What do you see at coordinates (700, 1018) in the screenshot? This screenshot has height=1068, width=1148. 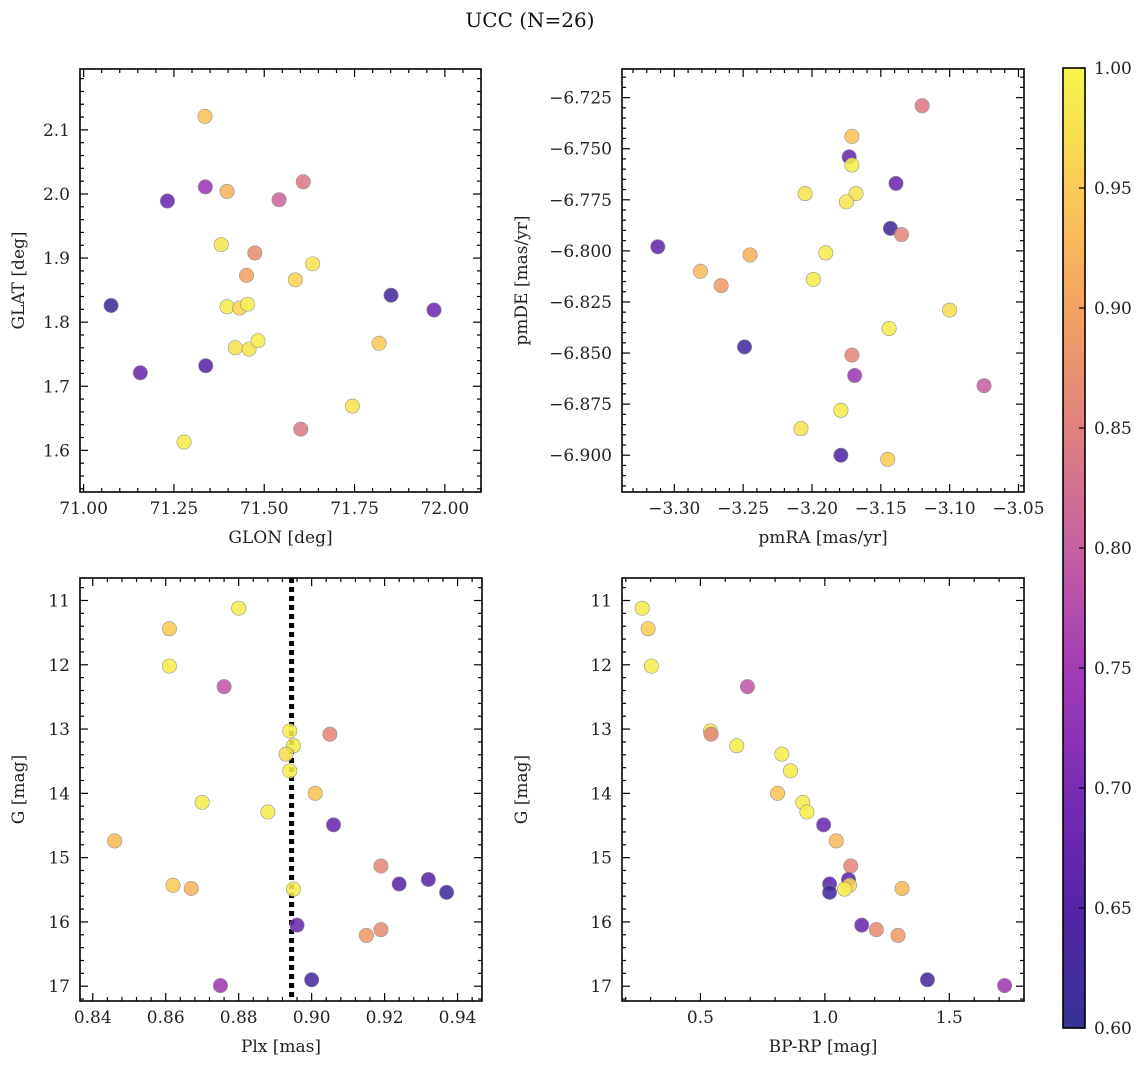 I see `x-tick-label: 0.5` at bounding box center [700, 1018].